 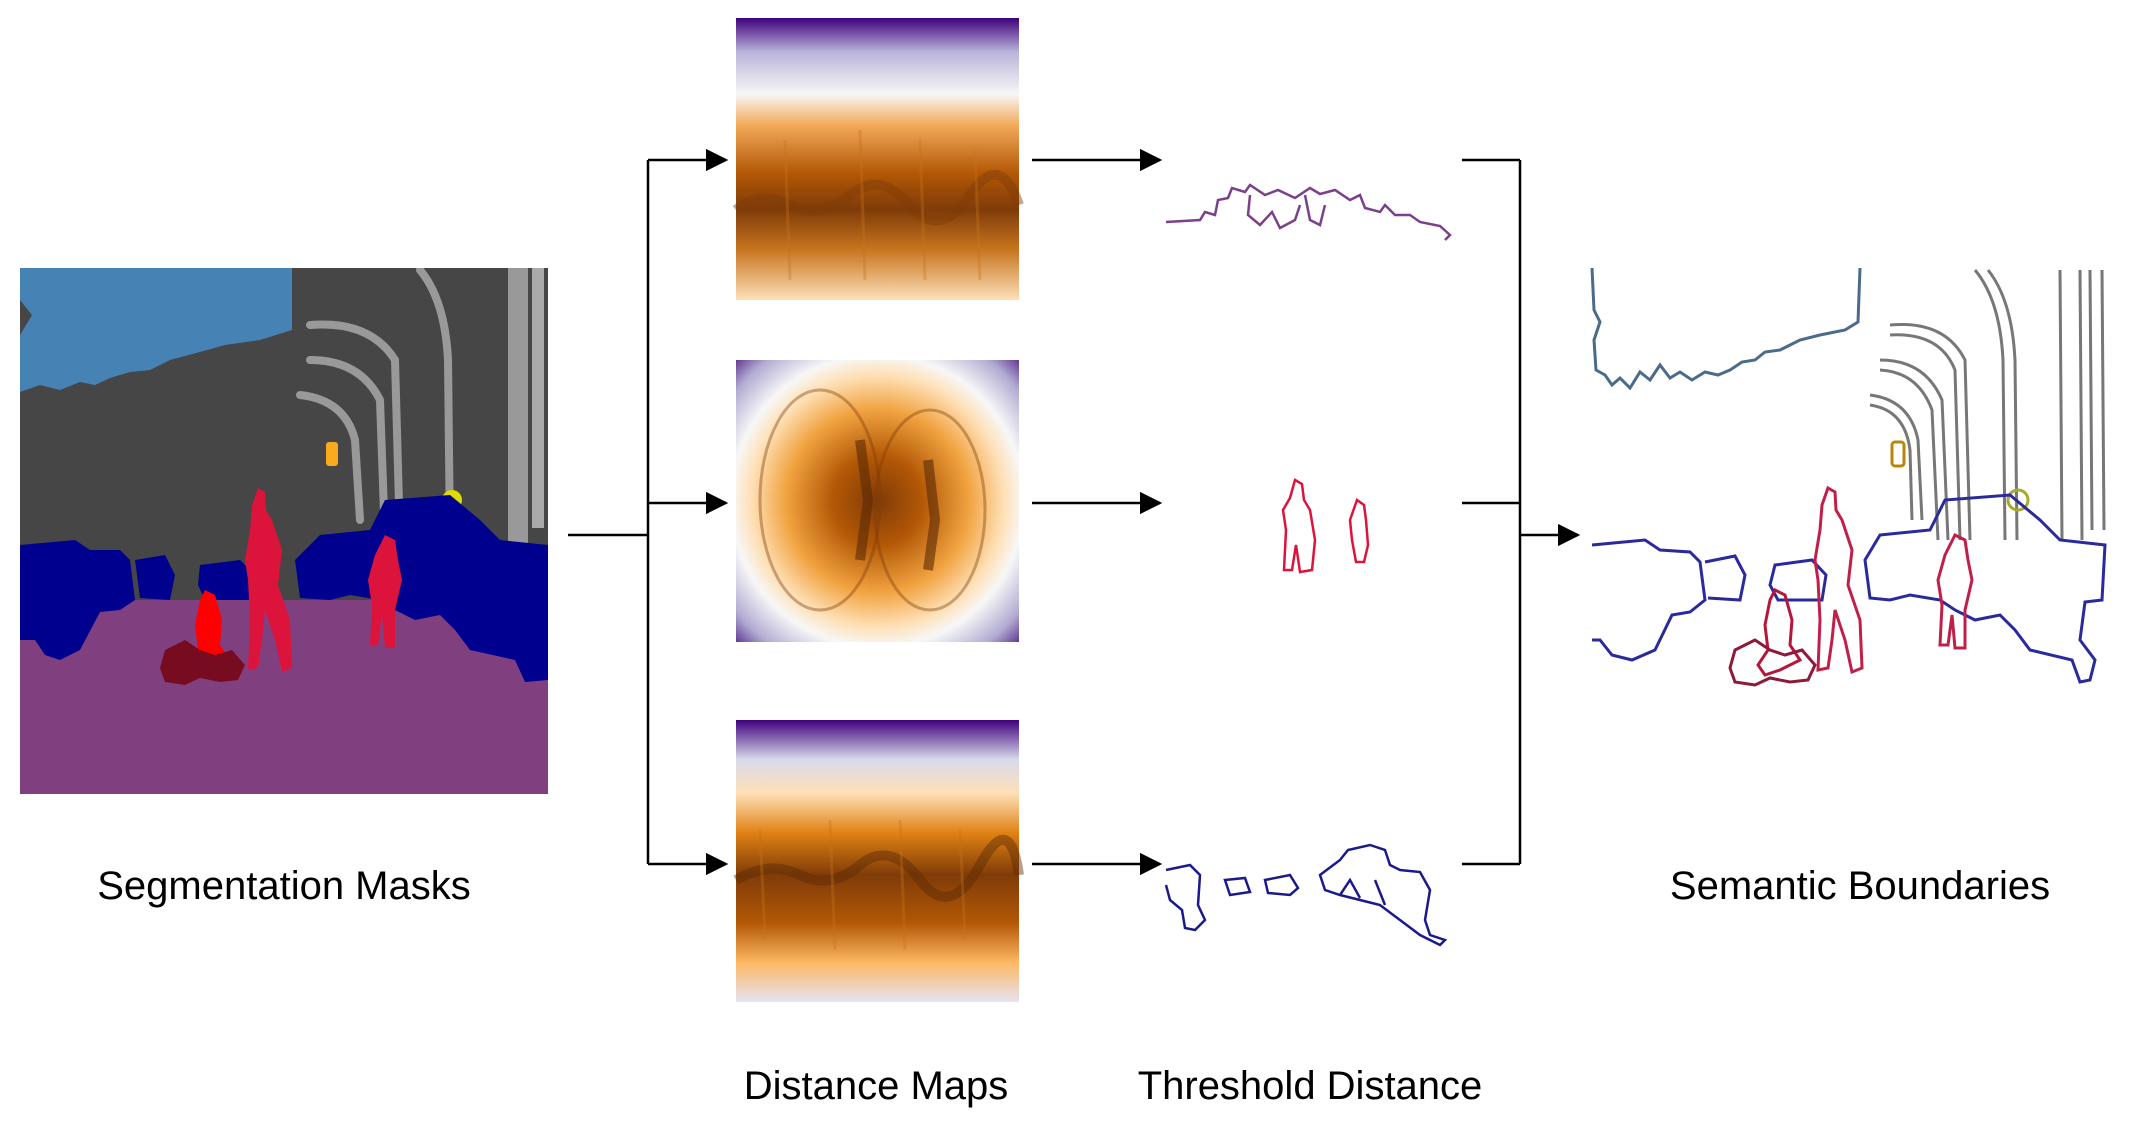 I want to click on distance-map-sky, so click(x=878, y=159).